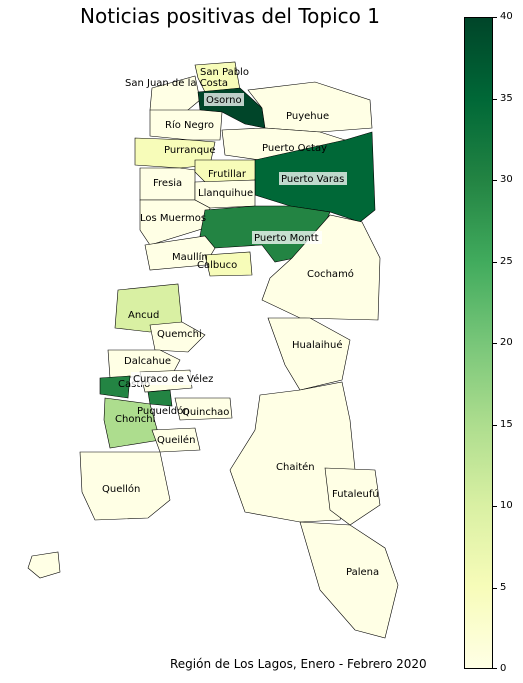 Image resolution: width=523 pixels, height=683 pixels. Describe the element at coordinates (292, 452) in the screenshot. I see `region-chaiten` at that location.